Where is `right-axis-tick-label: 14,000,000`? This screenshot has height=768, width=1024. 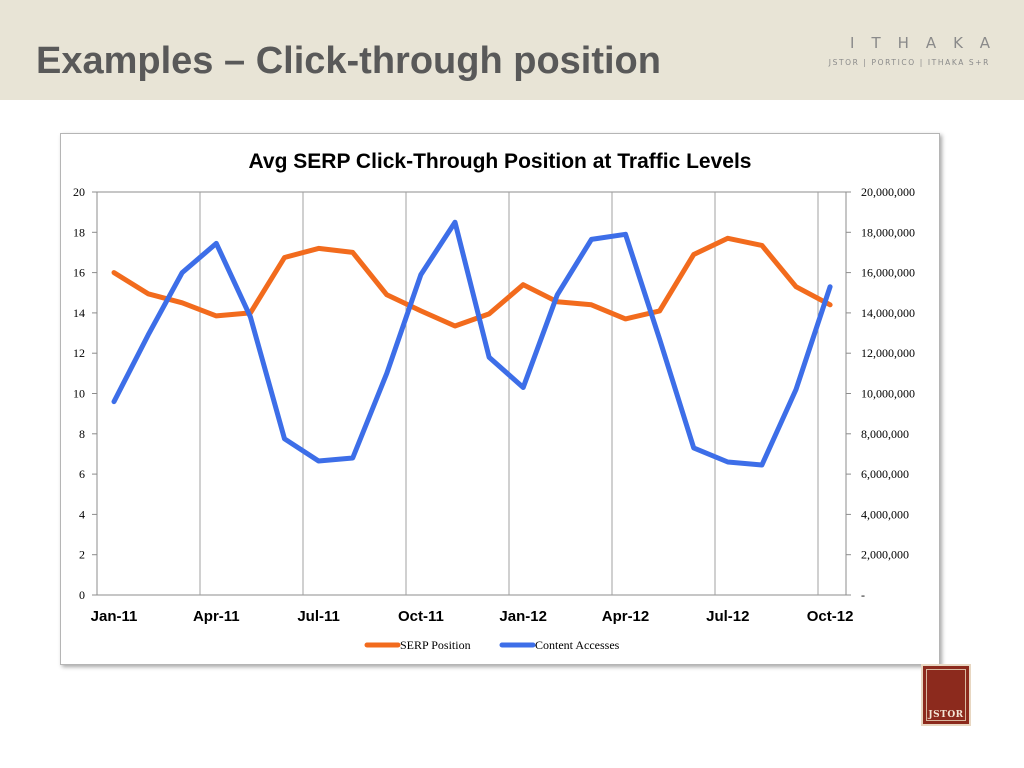
right-axis-tick-label: 14,000,000 is located at coordinates (888, 313).